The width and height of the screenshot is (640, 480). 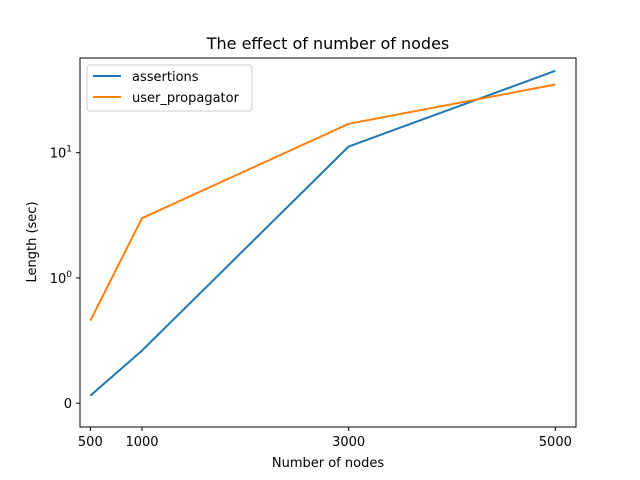 What do you see at coordinates (141, 442) in the screenshot?
I see `x-tick-label: 1000` at bounding box center [141, 442].